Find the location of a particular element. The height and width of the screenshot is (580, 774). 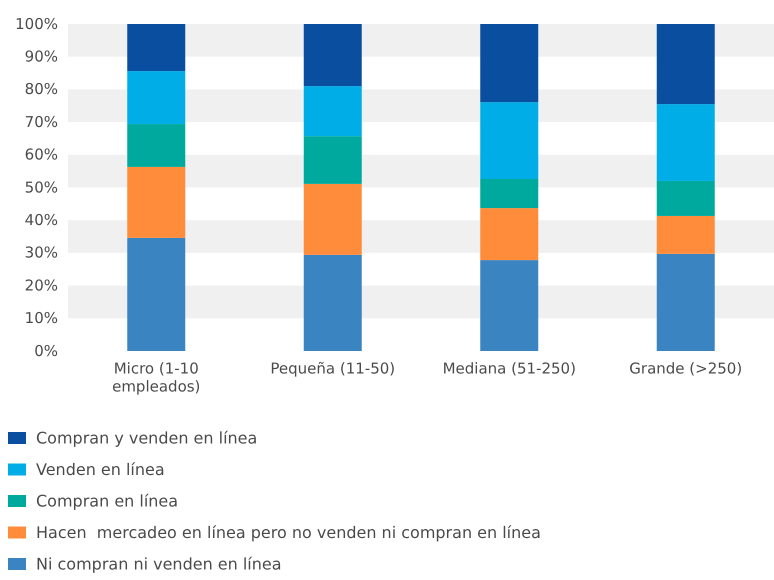

y-tick-label: 40% is located at coordinates (41, 220).